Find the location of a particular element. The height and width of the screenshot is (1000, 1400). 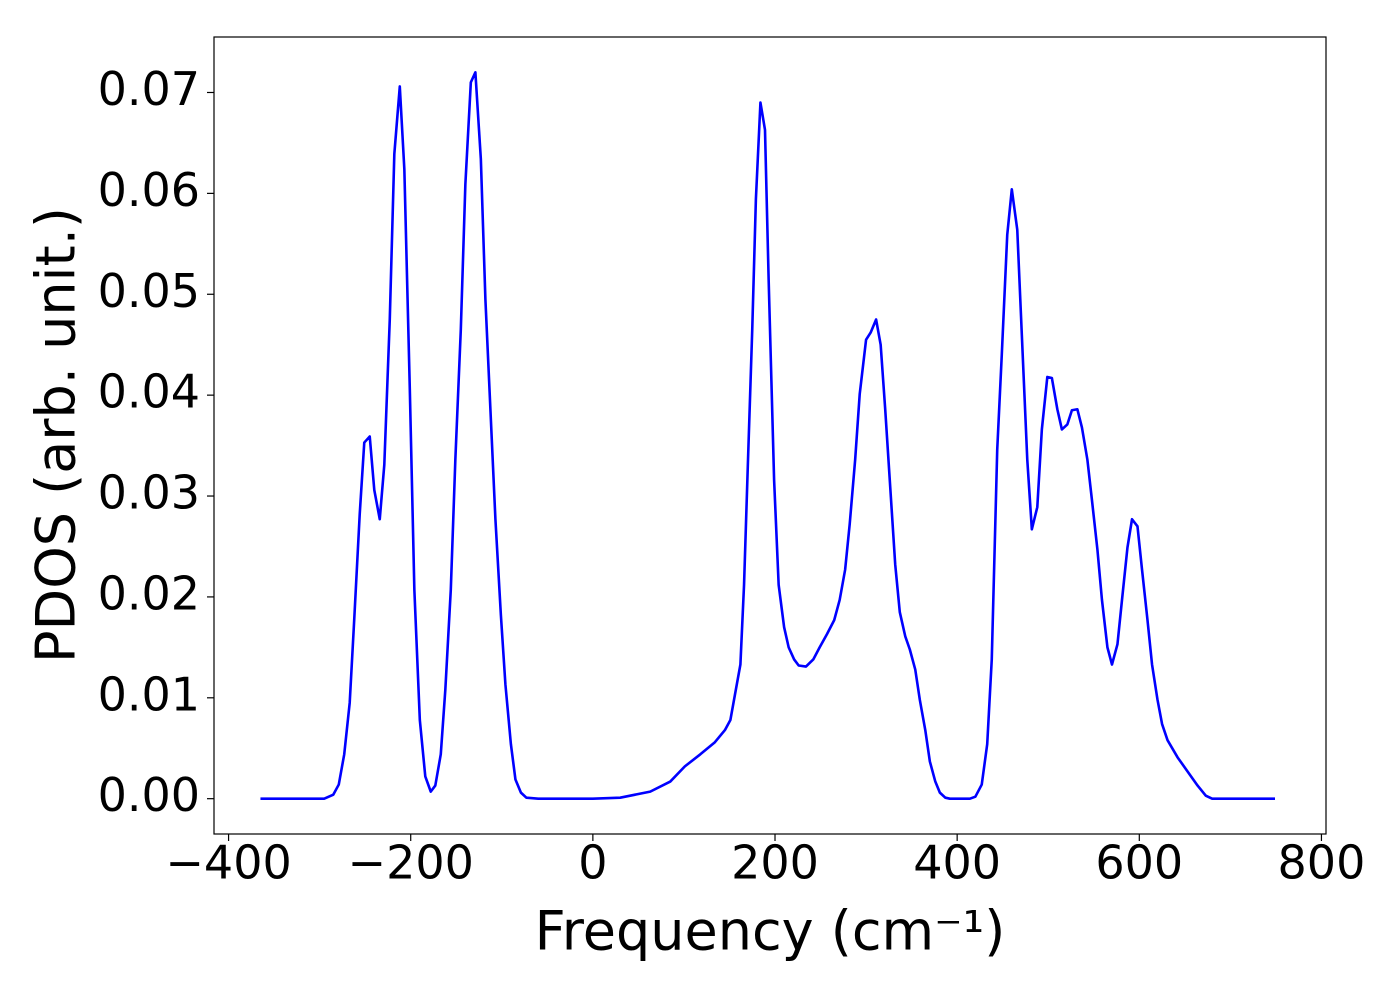

x-tick-label: 200 is located at coordinates (775, 863).